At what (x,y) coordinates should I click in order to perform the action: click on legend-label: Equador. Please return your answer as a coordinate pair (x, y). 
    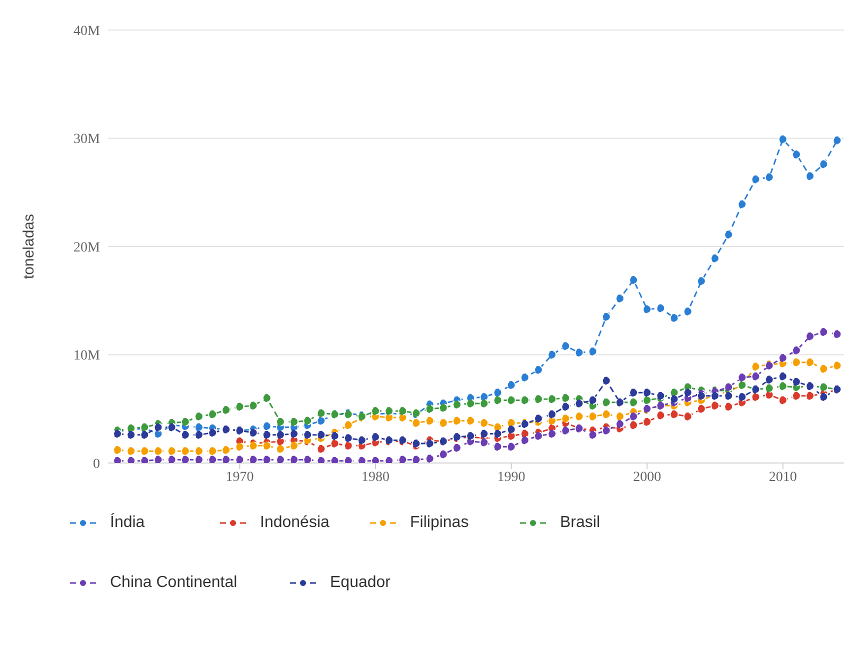
    Looking at the image, I should click on (360, 583).